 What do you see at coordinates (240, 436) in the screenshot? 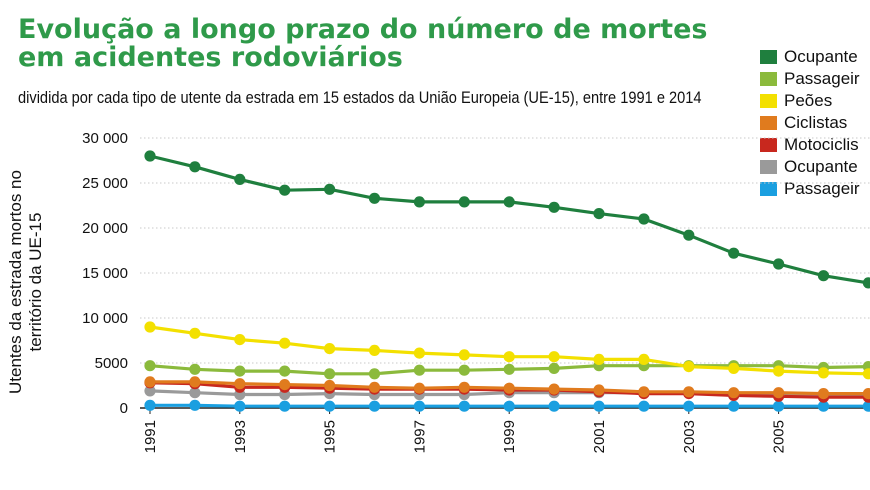
I see `x-tick-label: 1993` at bounding box center [240, 436].